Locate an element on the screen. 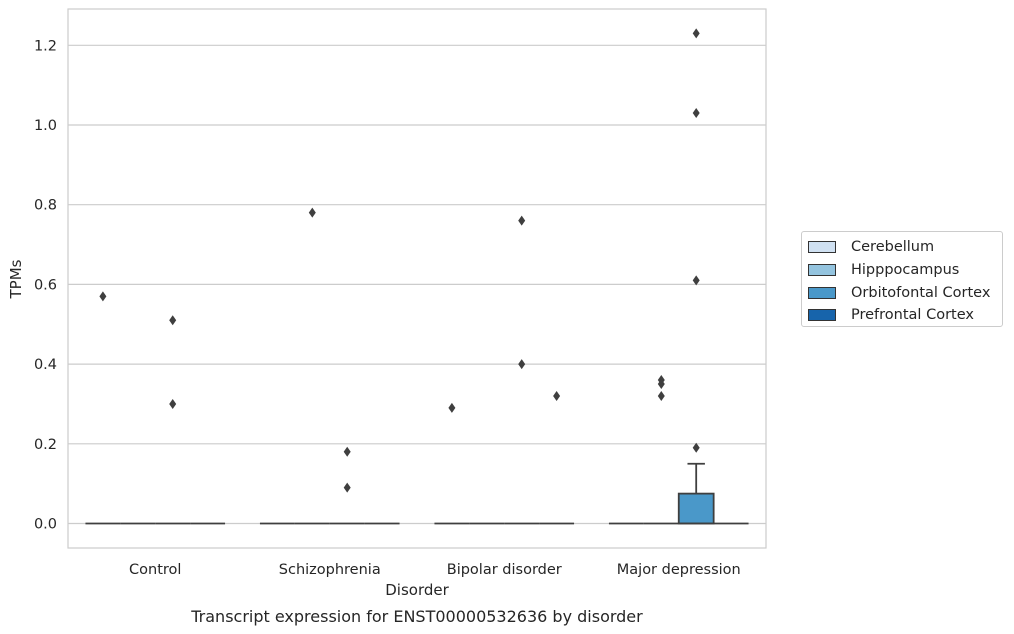 The width and height of the screenshot is (1014, 634). y-tick-label: 0.4 is located at coordinates (45, 365).